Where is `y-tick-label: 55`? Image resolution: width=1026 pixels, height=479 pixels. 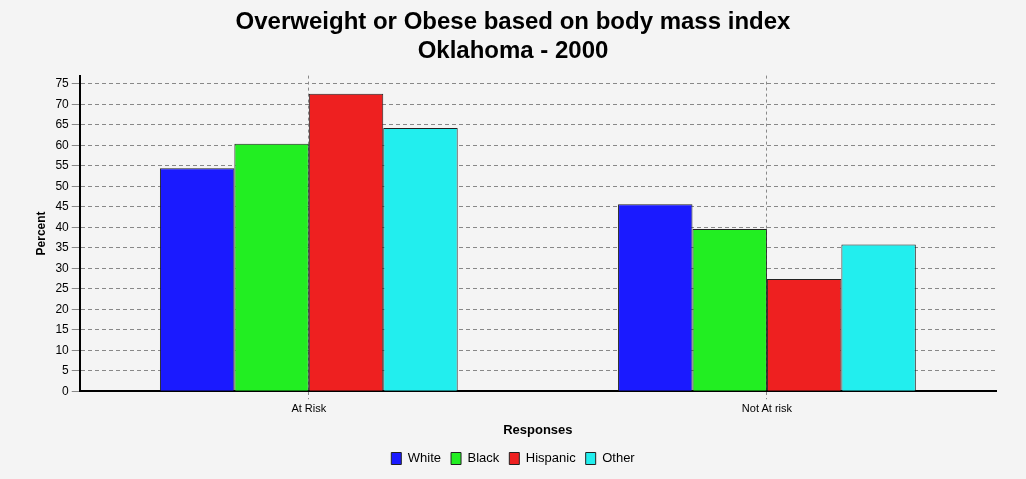
y-tick-label: 55 is located at coordinates (62, 165).